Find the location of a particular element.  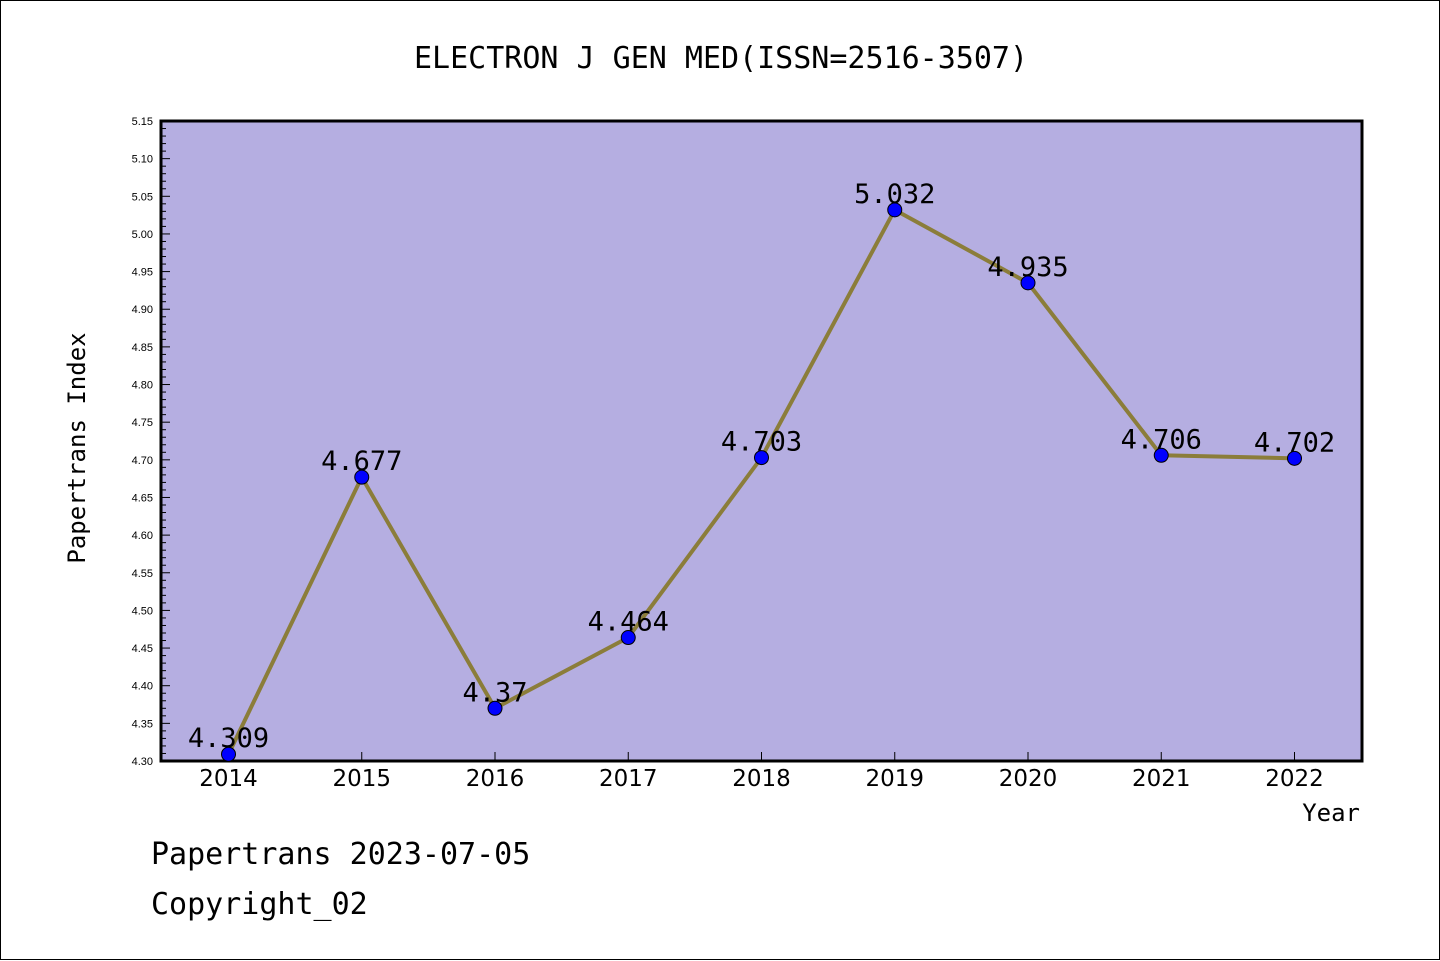

x-tick-label: 2019 is located at coordinates (894, 779).